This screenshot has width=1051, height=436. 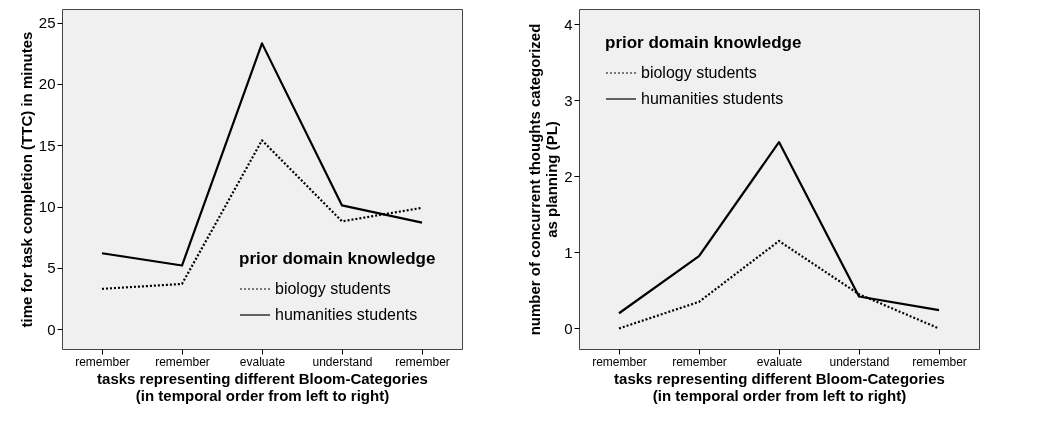 What do you see at coordinates (568, 252) in the screenshot?
I see `y-tick-label: 1` at bounding box center [568, 252].